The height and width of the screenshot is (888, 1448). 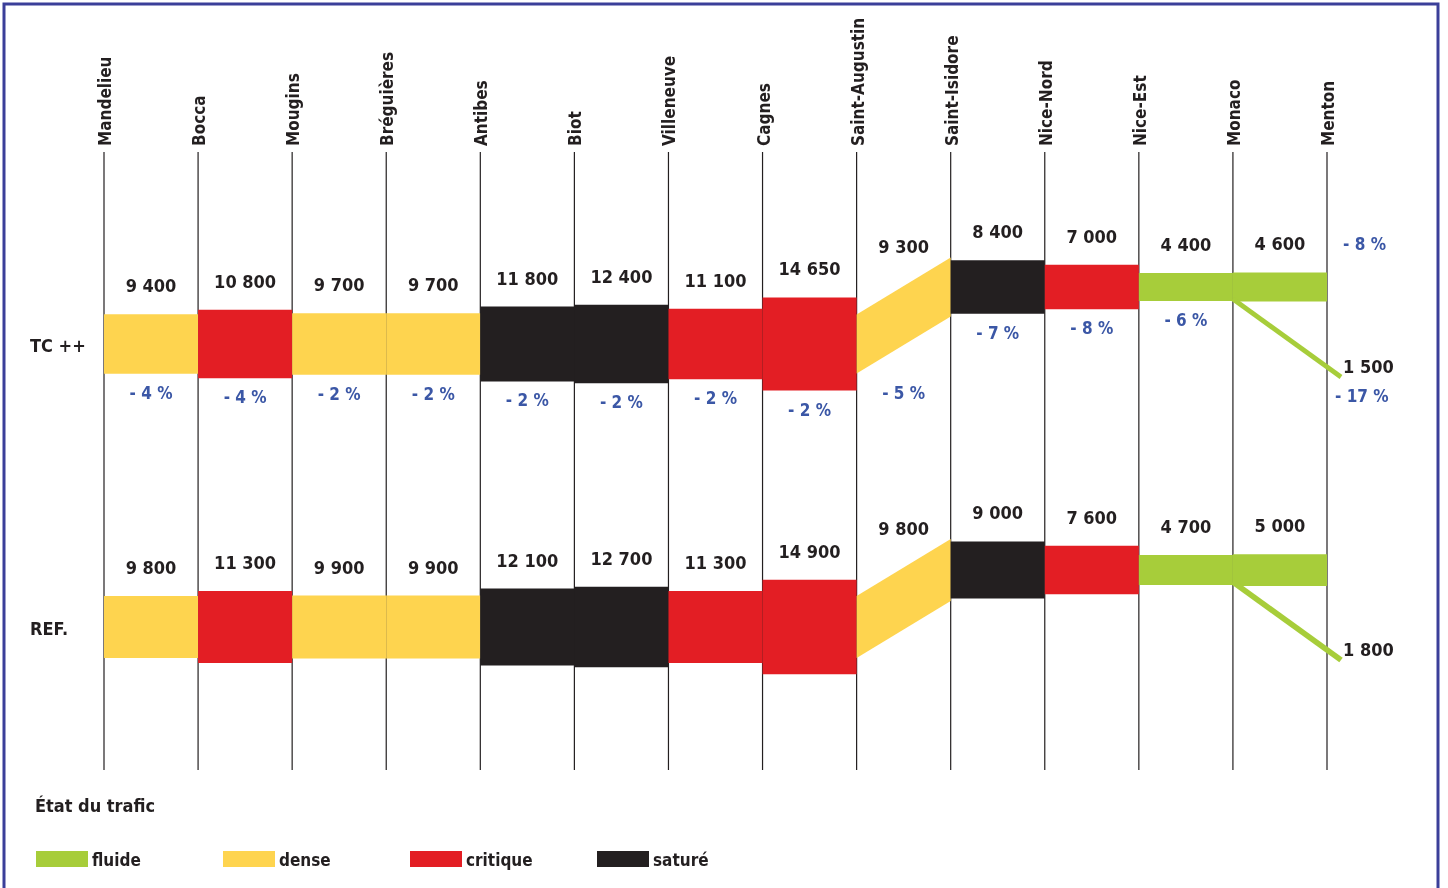 I want to click on data-label: 12 700, so click(x=621, y=558).